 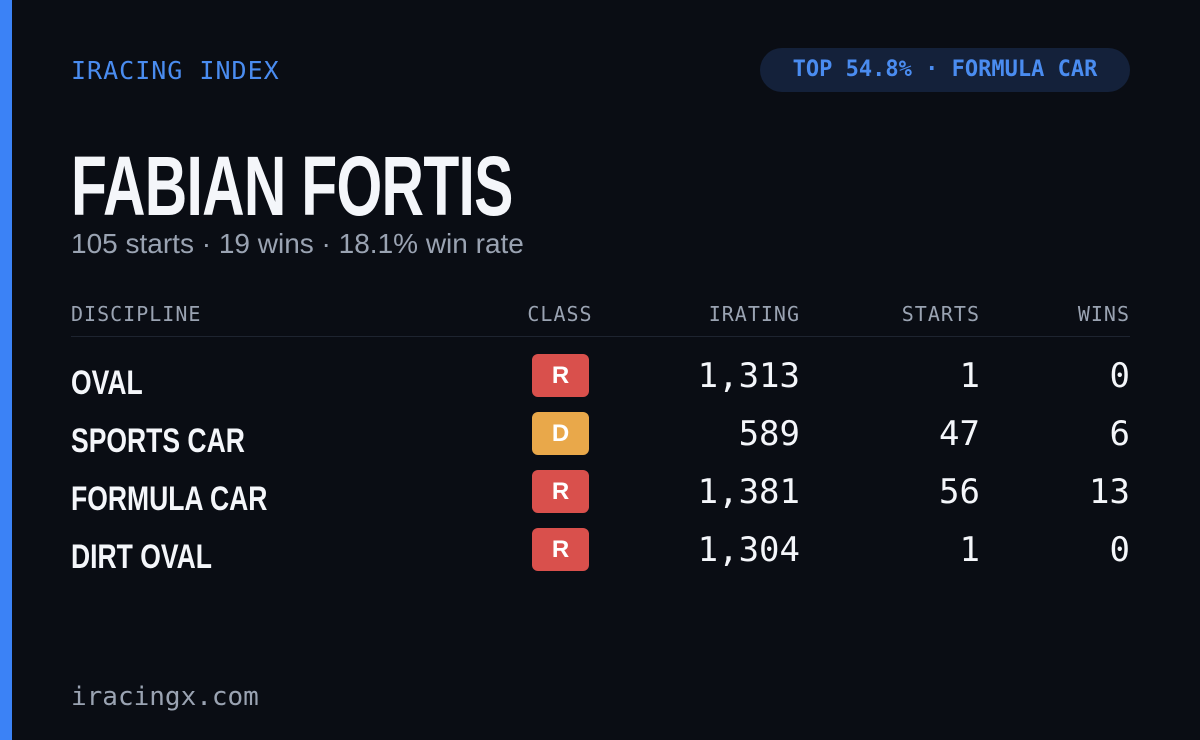 I want to click on summary: 105 starts · 19 wins · 18.1% win rate, so click(x=297, y=243).